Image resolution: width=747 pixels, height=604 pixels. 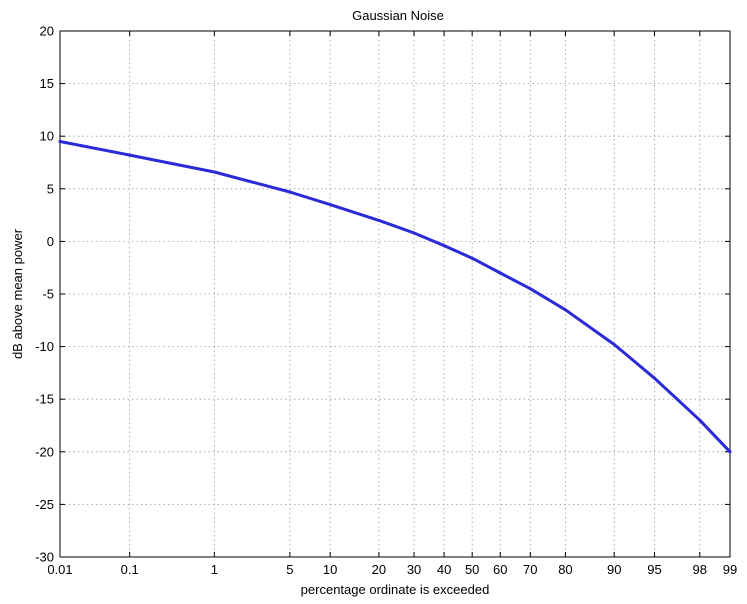 What do you see at coordinates (289, 569) in the screenshot?
I see `x-tick-label: 5` at bounding box center [289, 569].